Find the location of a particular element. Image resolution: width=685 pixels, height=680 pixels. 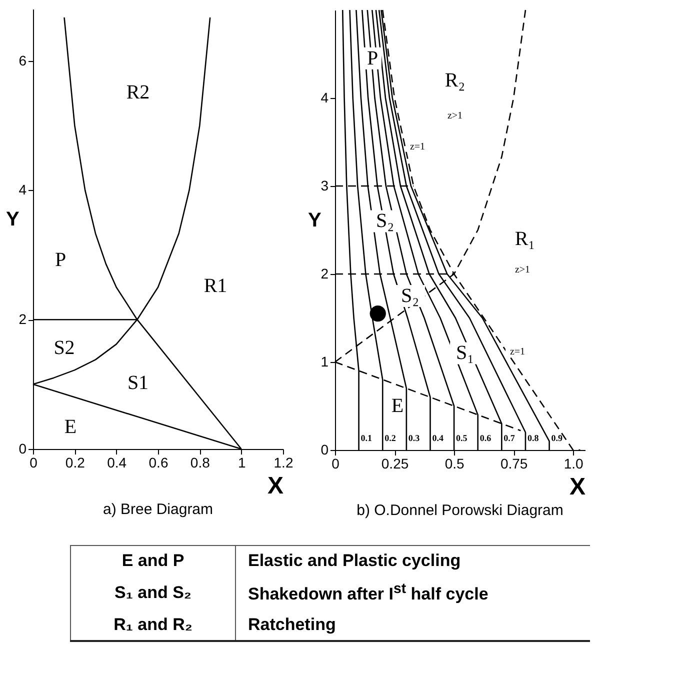

series-label: 0.5 is located at coordinates (462, 438).